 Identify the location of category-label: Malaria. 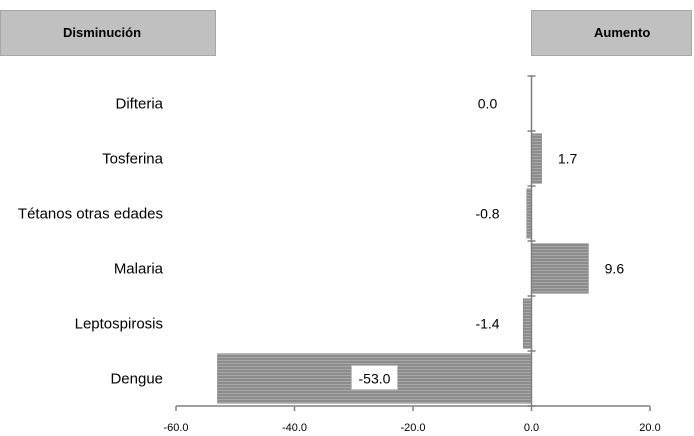
(139, 269).